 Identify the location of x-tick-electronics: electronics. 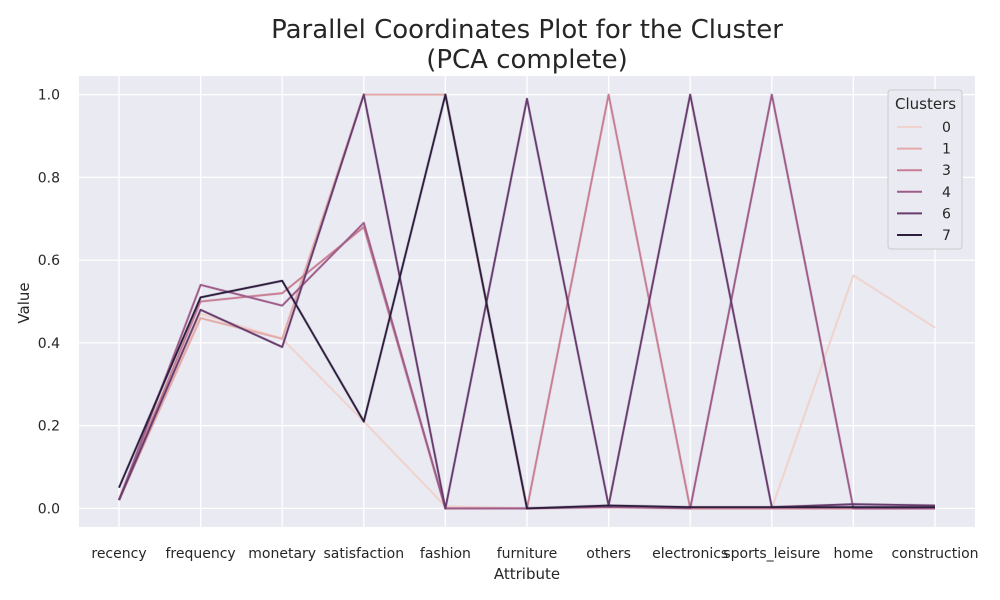
(690, 554).